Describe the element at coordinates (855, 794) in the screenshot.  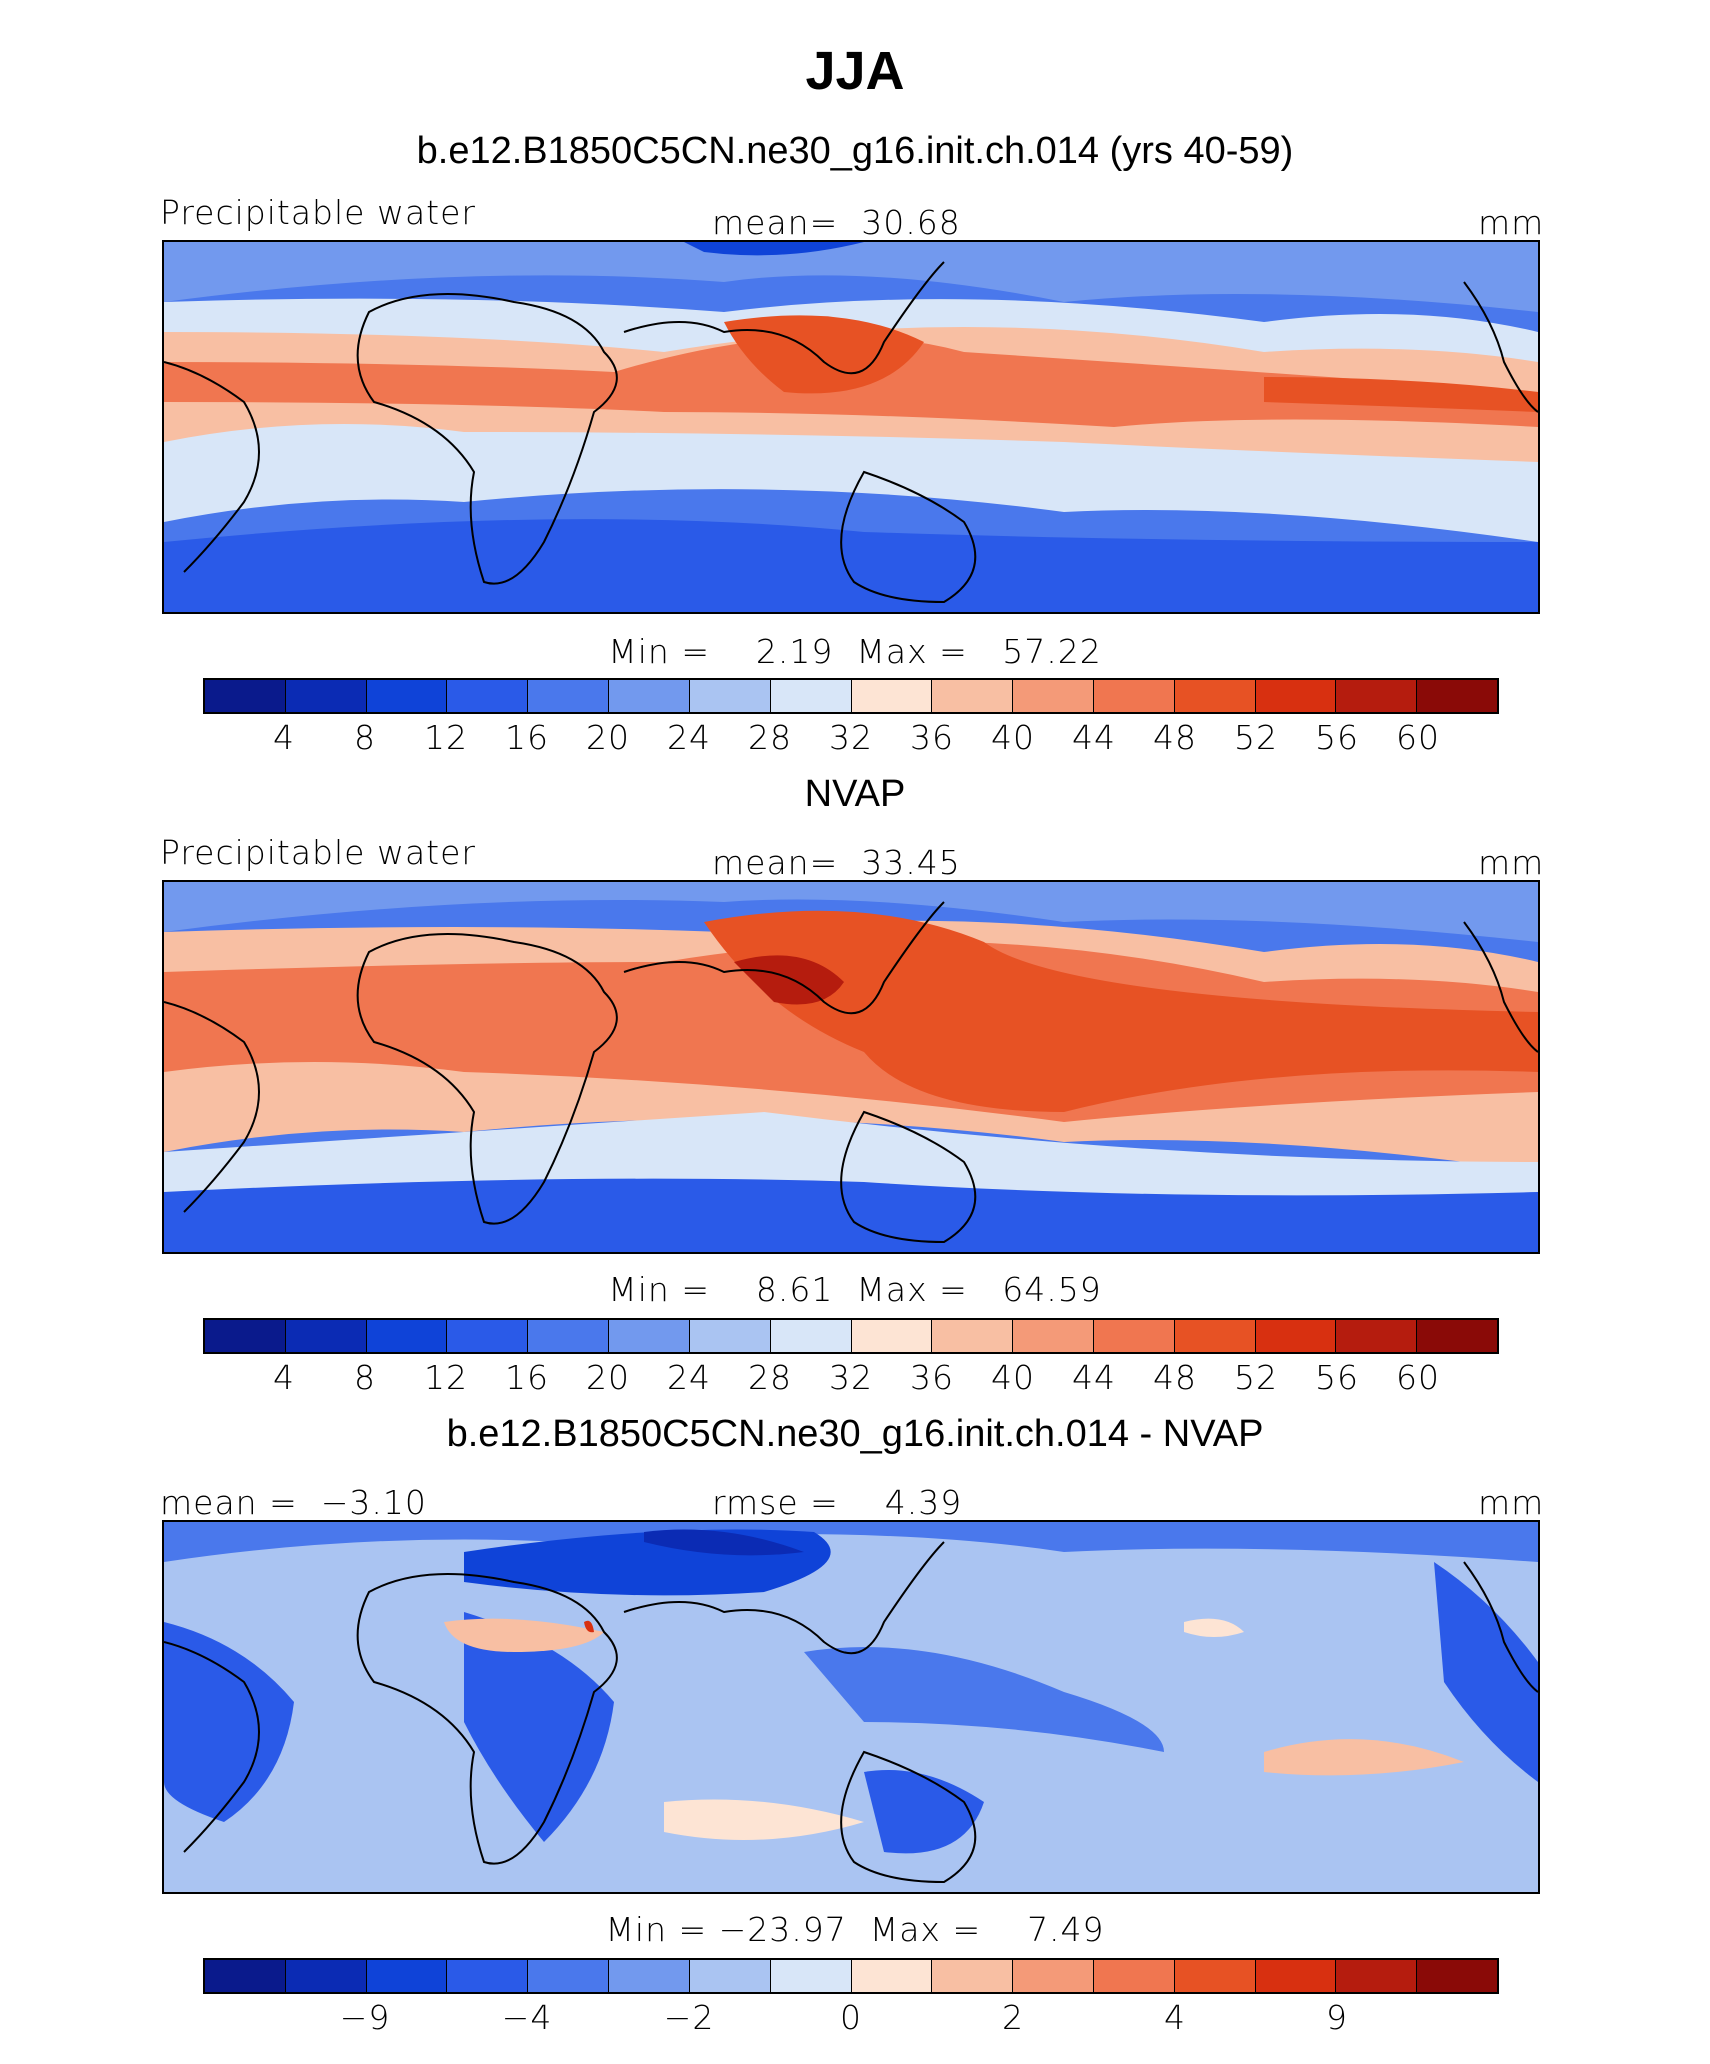
I see `panel-2-title: NVAP` at that location.